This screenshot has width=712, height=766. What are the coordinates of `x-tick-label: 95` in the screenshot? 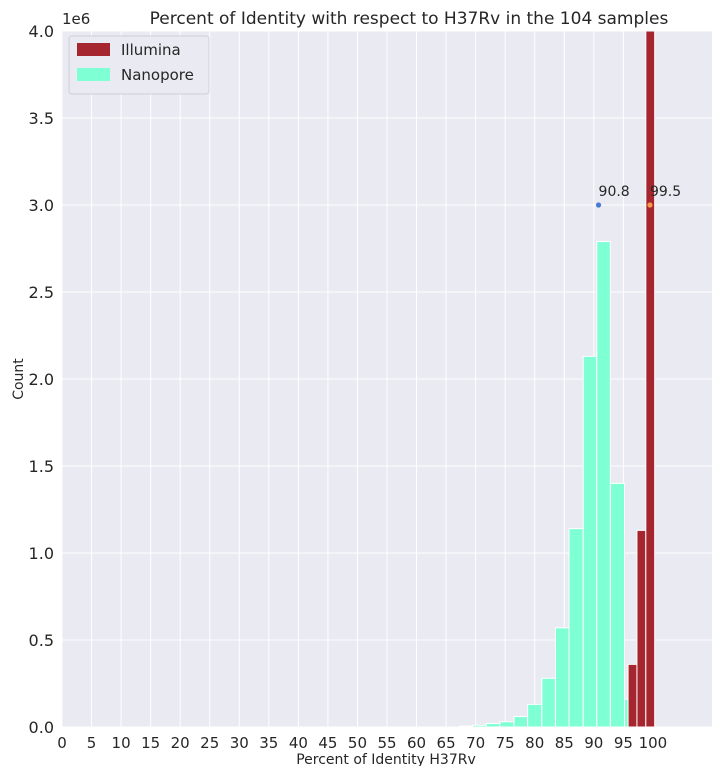 It's located at (623, 743).